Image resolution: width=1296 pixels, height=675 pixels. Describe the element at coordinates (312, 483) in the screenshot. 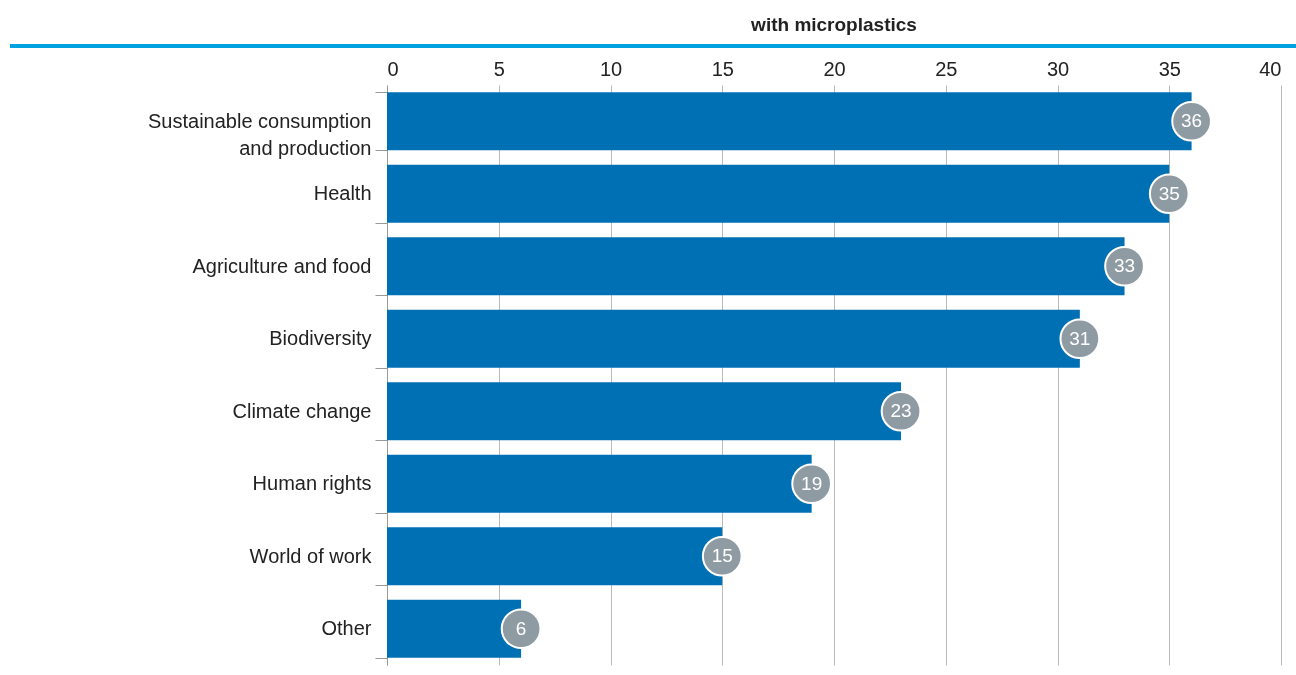

I see `y-tick-label: Human rights` at that location.